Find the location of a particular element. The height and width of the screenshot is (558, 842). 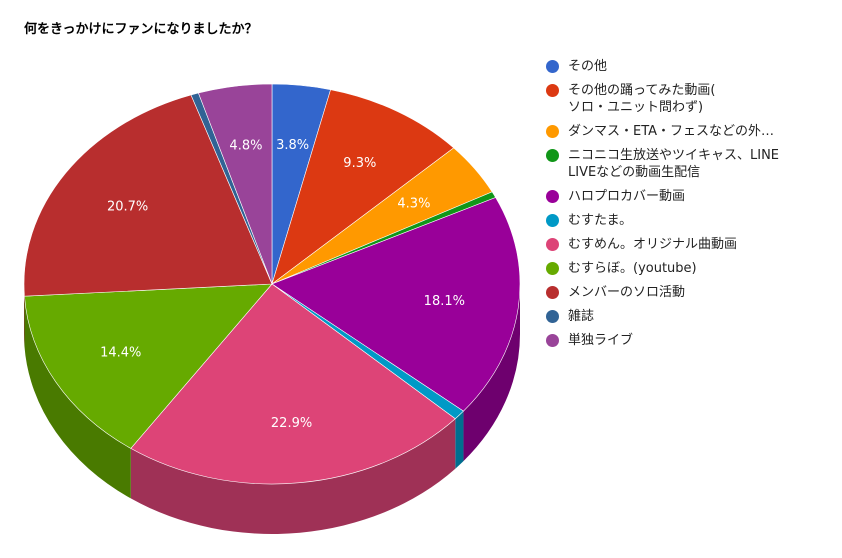

legend-item-3: ニコニコ生放送やツイキャス、LINE LIVEなどの動画生配信 is located at coordinates (691, 164).